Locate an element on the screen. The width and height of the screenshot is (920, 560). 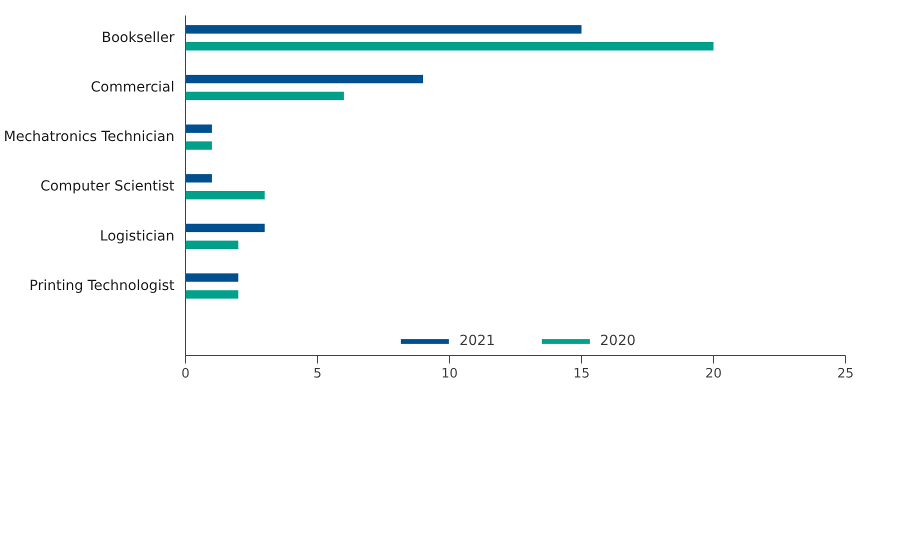
x-tick-label: 25 is located at coordinates (845, 374).